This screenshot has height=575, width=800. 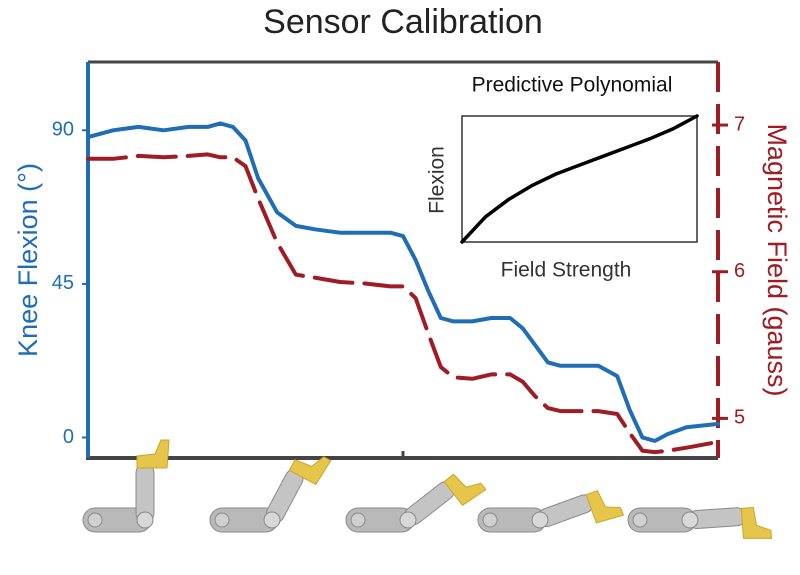 What do you see at coordinates (777, 259) in the screenshot?
I see `y2-axis-label: Magnetic Field (gauss)` at bounding box center [777, 259].